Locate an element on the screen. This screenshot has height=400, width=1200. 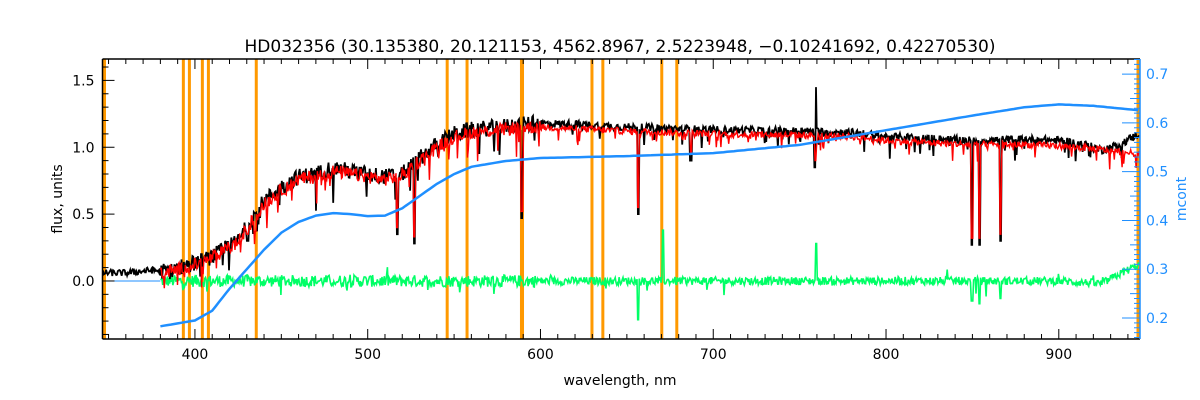
x-tick-label: 700 is located at coordinates (713, 355).